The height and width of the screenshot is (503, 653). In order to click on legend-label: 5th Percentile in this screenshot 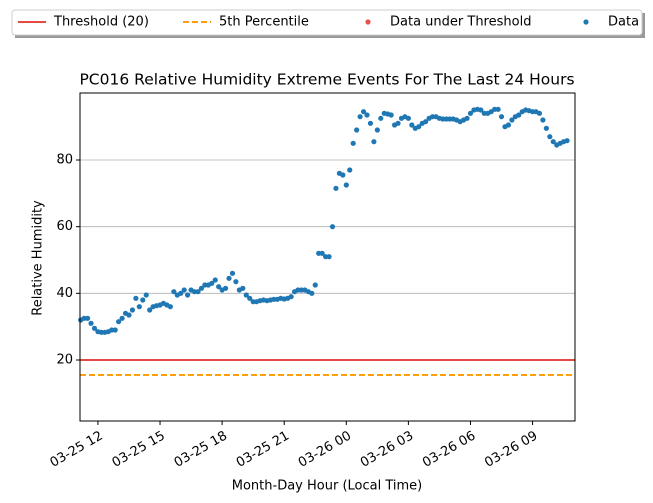, I will do `click(264, 22)`.